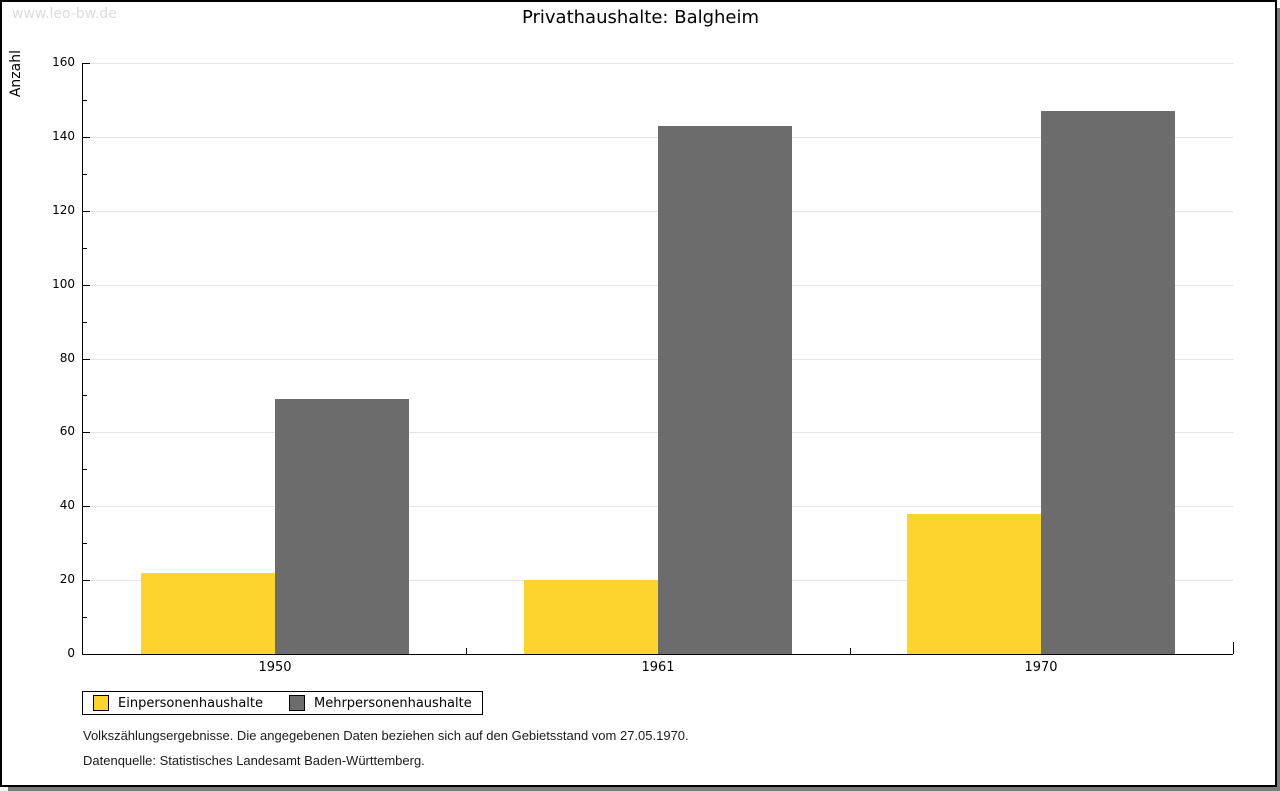 The height and width of the screenshot is (791, 1280). I want to click on chart-title: Privathaushalte: Balgheim, so click(640, 17).